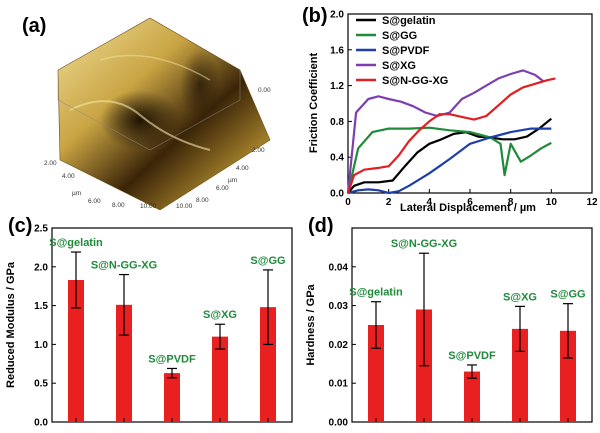  I want to click on y-tick-label: 0.4, so click(337, 158).